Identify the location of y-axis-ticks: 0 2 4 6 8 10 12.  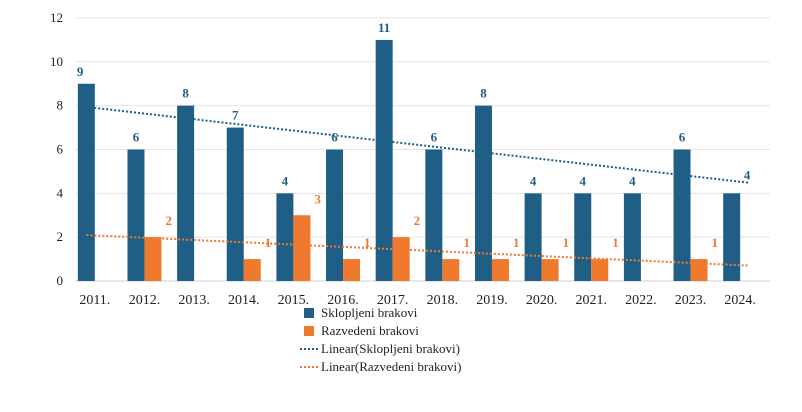
(57, 149).